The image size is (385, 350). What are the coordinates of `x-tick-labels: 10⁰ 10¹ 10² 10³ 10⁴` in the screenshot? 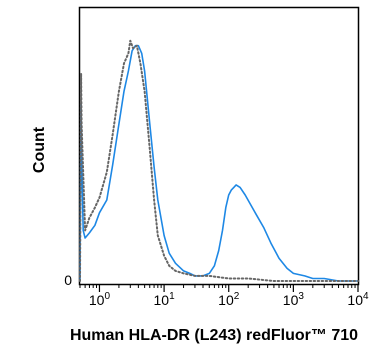 It's located at (229, 299).